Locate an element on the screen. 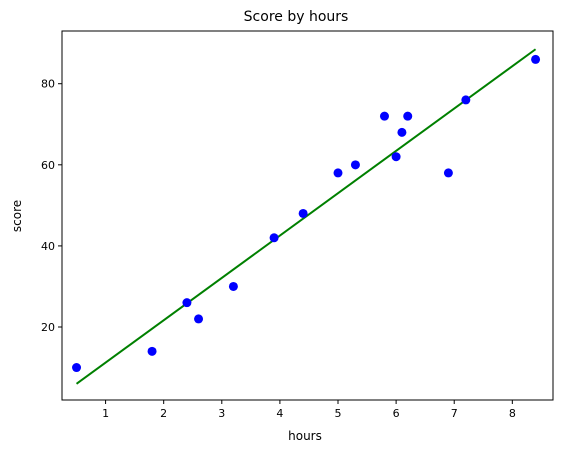 Image resolution: width=563 pixels, height=453 pixels. x-tick-label: 5 is located at coordinates (338, 413).